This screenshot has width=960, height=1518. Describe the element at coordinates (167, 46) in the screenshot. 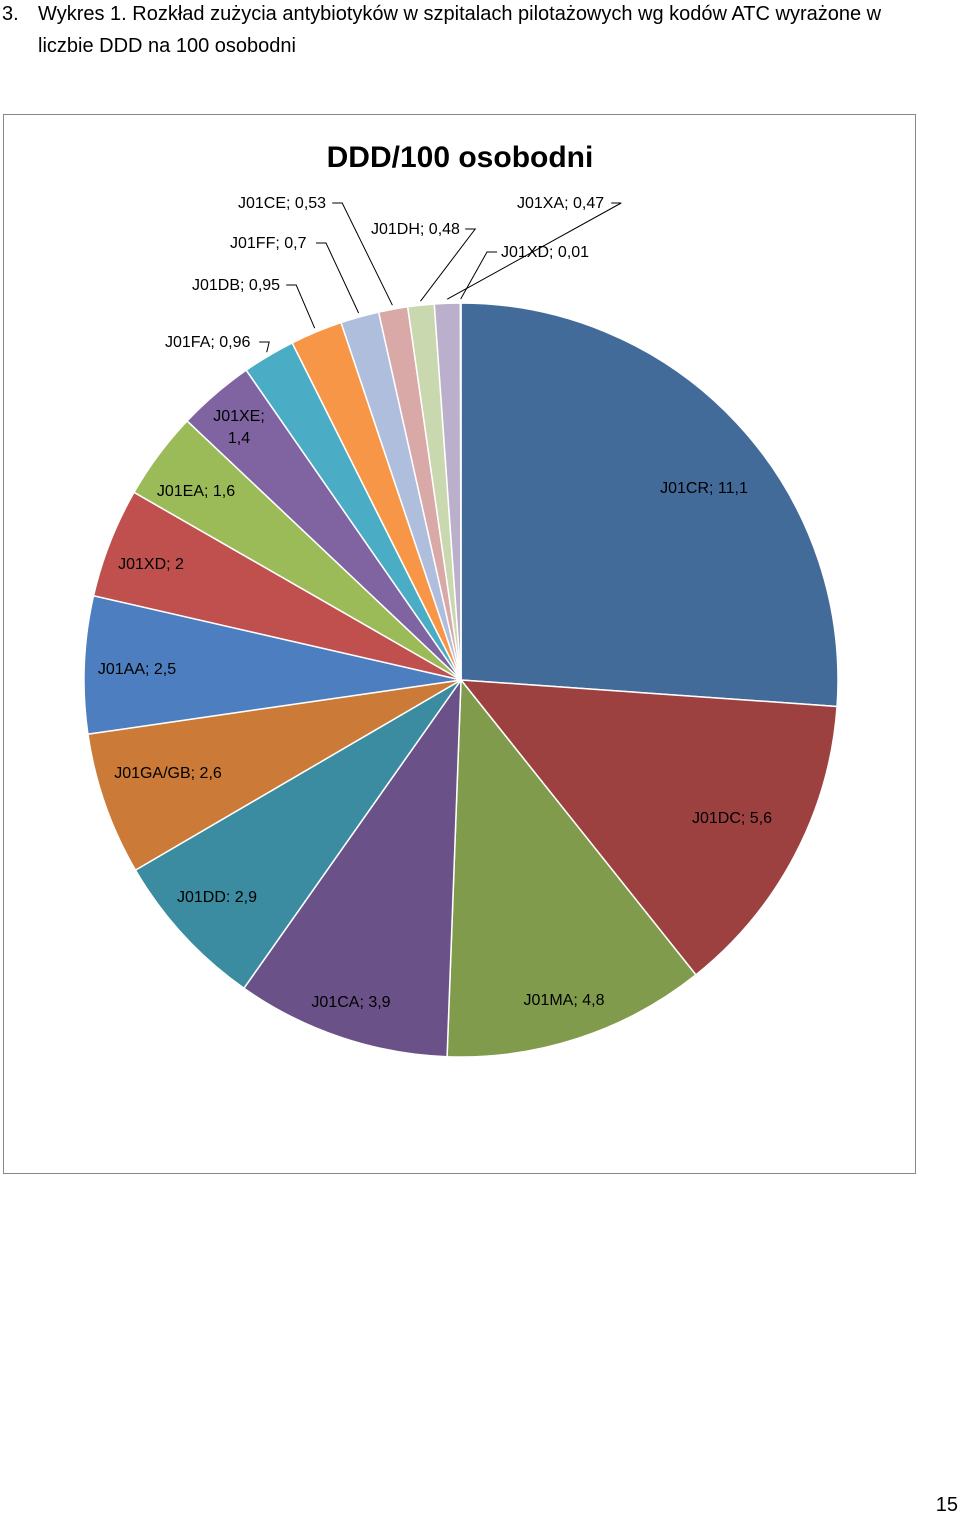

I see `caption-text-line-2: liczbie DDD na 100 osobodni` at that location.